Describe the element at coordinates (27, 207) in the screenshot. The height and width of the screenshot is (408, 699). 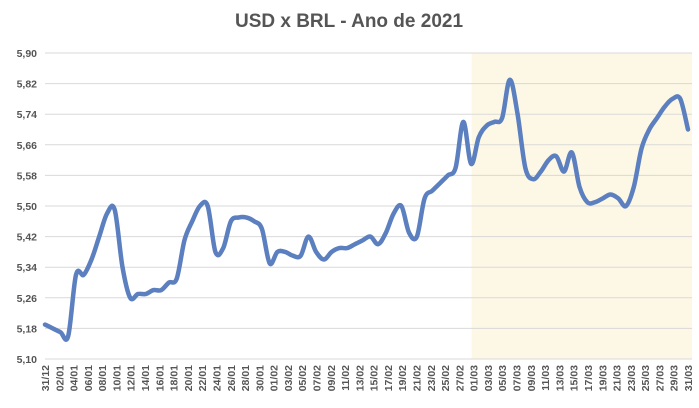
I see `y-tick-label: 5,50` at that location.